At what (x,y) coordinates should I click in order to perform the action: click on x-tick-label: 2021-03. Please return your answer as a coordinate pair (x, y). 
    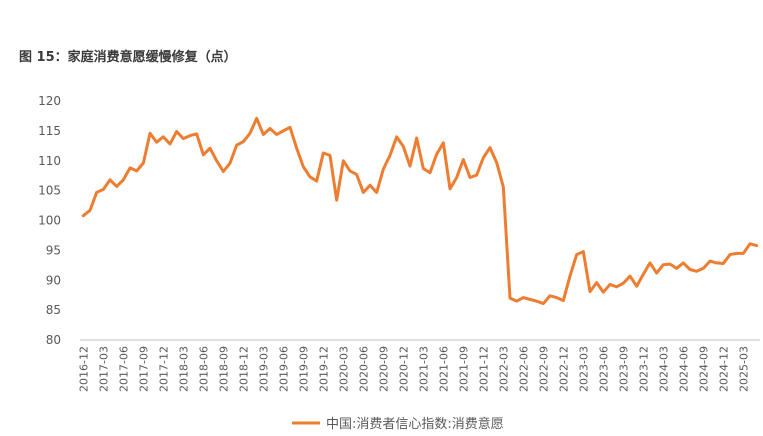
    Looking at the image, I should click on (423, 369).